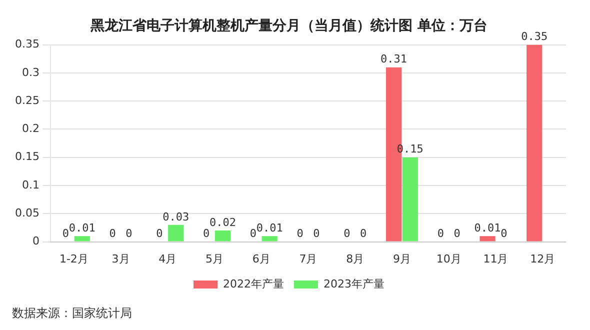  What do you see at coordinates (215, 259) in the screenshot?
I see `x-tick-label: 5月` at bounding box center [215, 259].